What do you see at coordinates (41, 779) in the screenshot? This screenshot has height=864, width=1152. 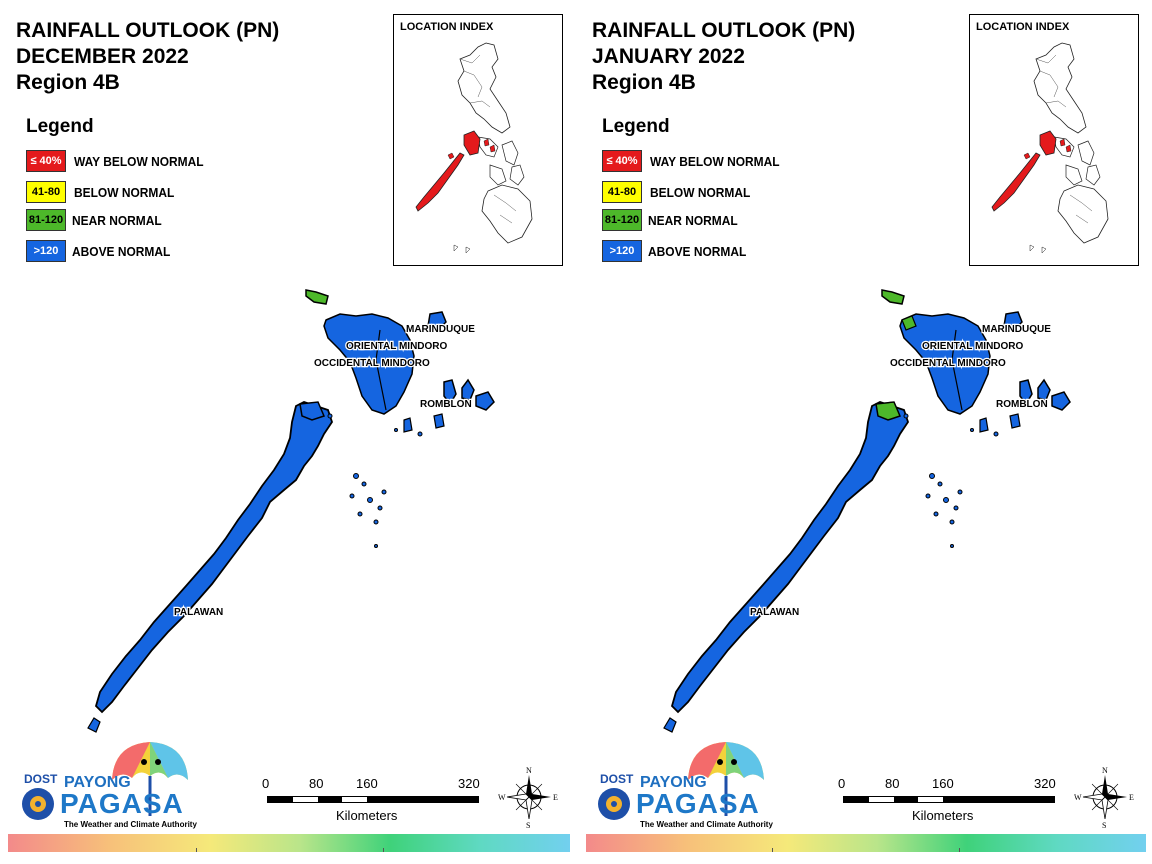 I see `logo-dost: DOST` at bounding box center [41, 779].